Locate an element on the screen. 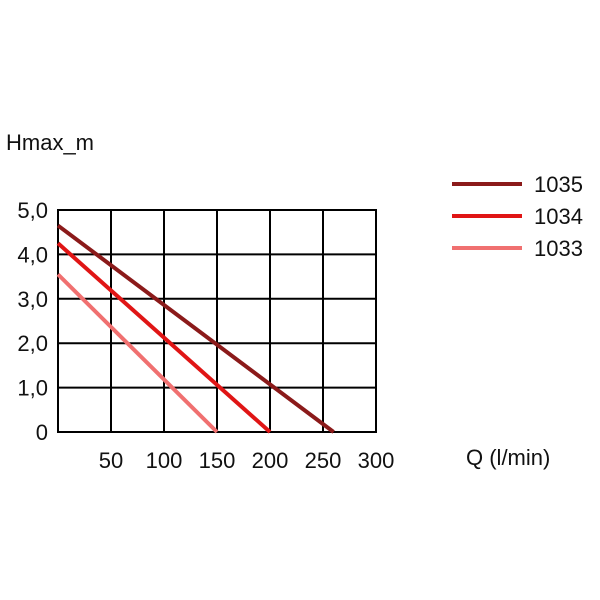 The height and width of the screenshot is (600, 600). x-tick-label: 50 is located at coordinates (111, 460).